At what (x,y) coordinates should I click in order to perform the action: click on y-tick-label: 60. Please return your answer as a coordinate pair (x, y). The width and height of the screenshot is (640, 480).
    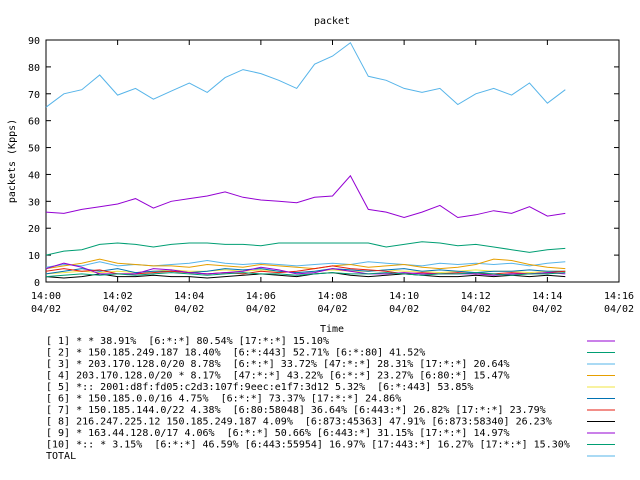
    Looking at the image, I should click on (34, 122).